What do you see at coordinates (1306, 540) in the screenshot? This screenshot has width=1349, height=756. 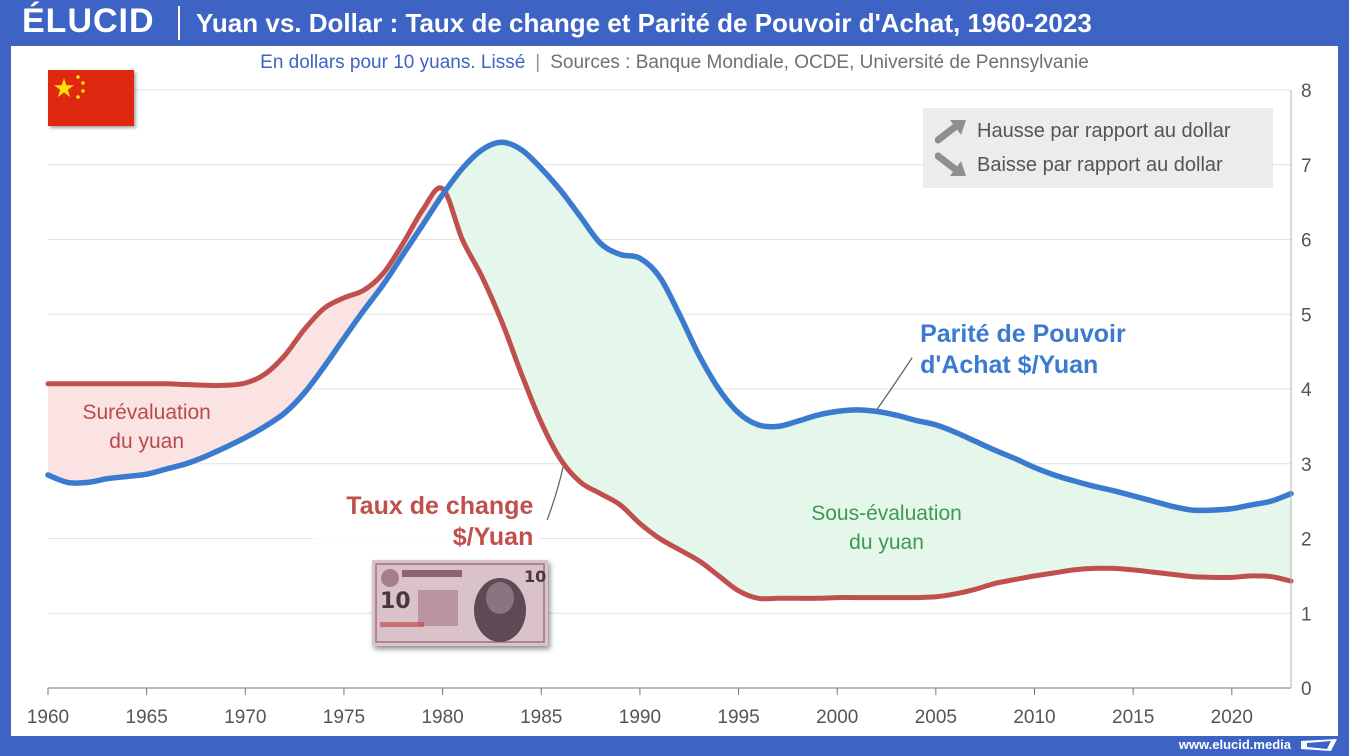 I see `y-tick-label: 2` at bounding box center [1306, 540].